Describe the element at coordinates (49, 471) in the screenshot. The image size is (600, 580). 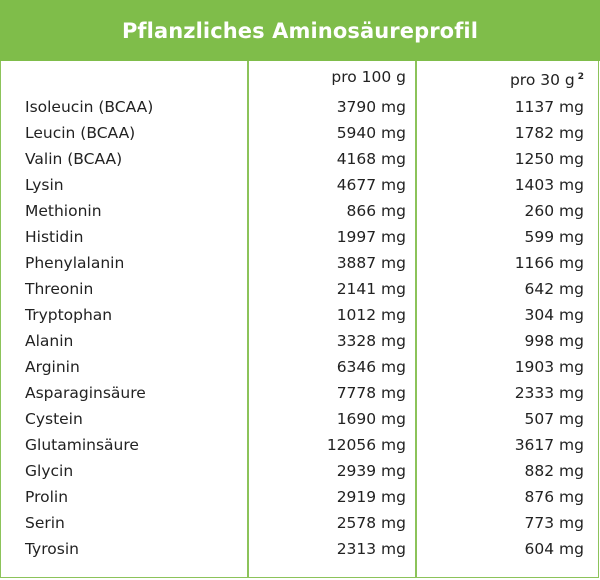
I see `amino-acid-name: Glycin` at that location.